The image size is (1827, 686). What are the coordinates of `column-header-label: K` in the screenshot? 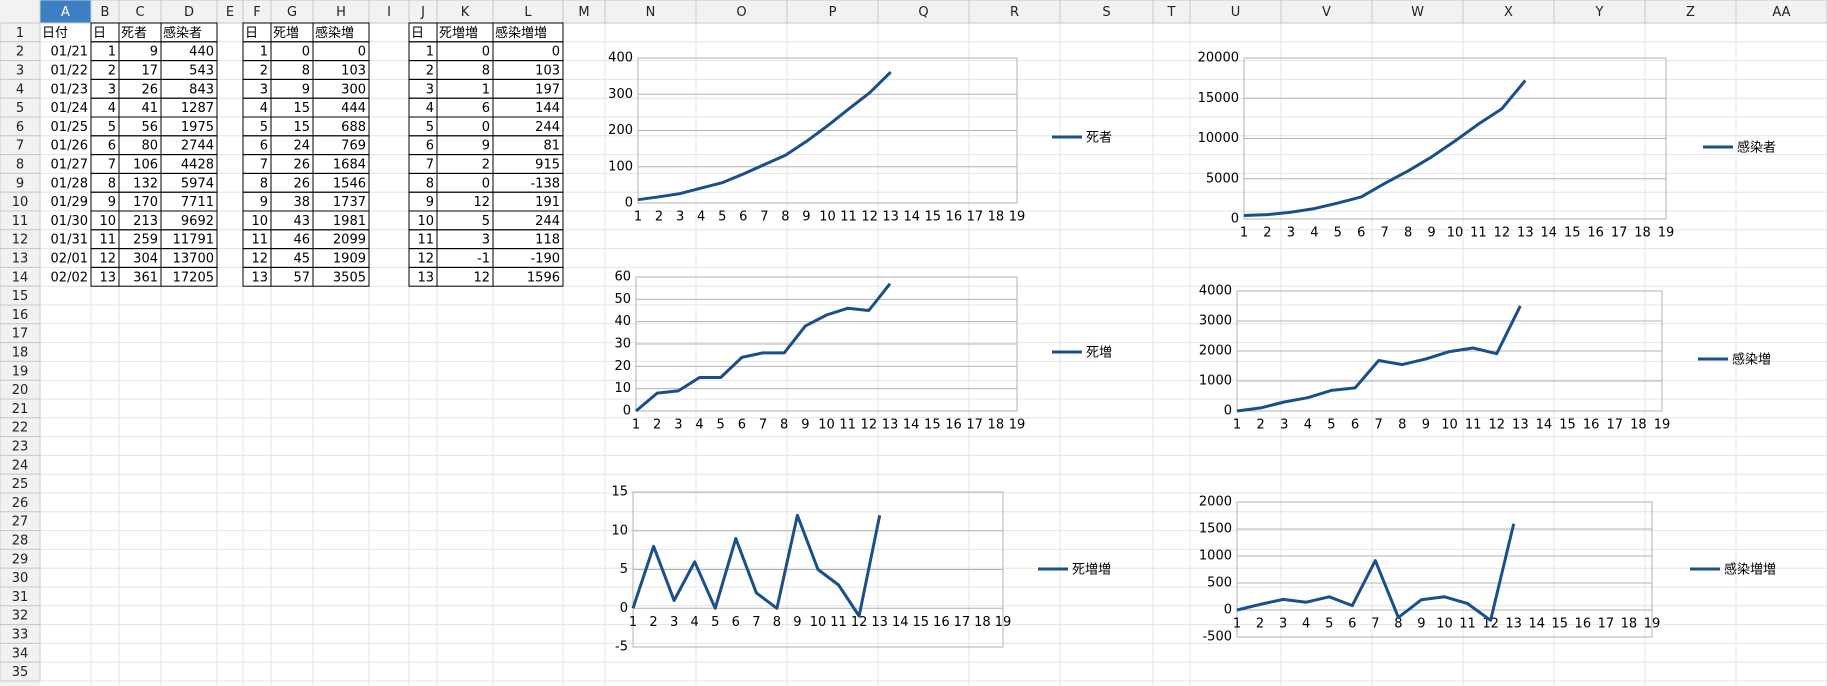 It's located at (465, 12).